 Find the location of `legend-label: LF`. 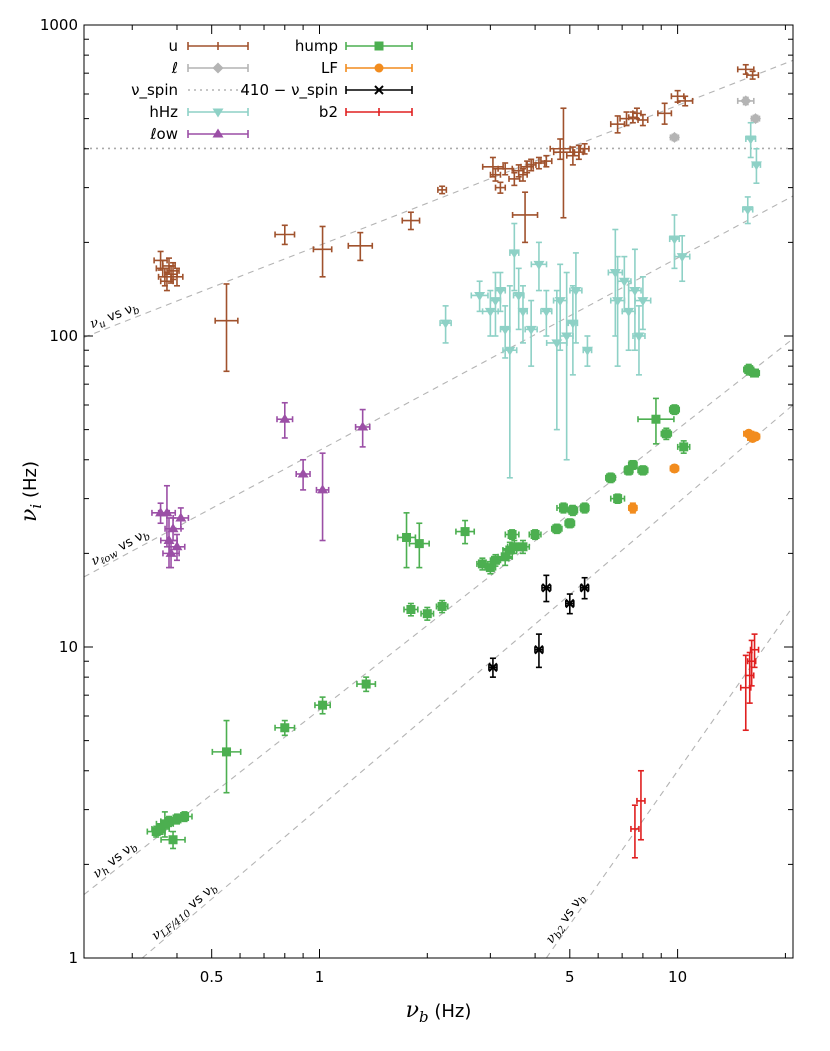

legend-label: LF is located at coordinates (329, 68).